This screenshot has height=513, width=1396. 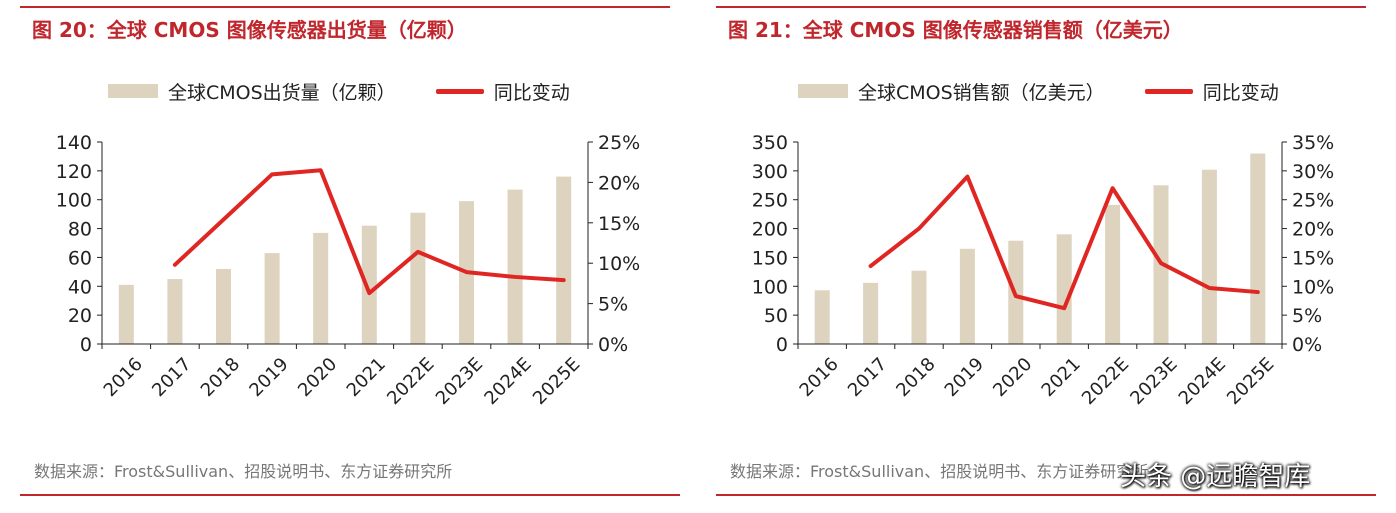 What do you see at coordinates (955, 30) in the screenshot?
I see `figure-title: 图 21：全球 CMOS 图像传感器销售额（亿美元）` at bounding box center [955, 30].